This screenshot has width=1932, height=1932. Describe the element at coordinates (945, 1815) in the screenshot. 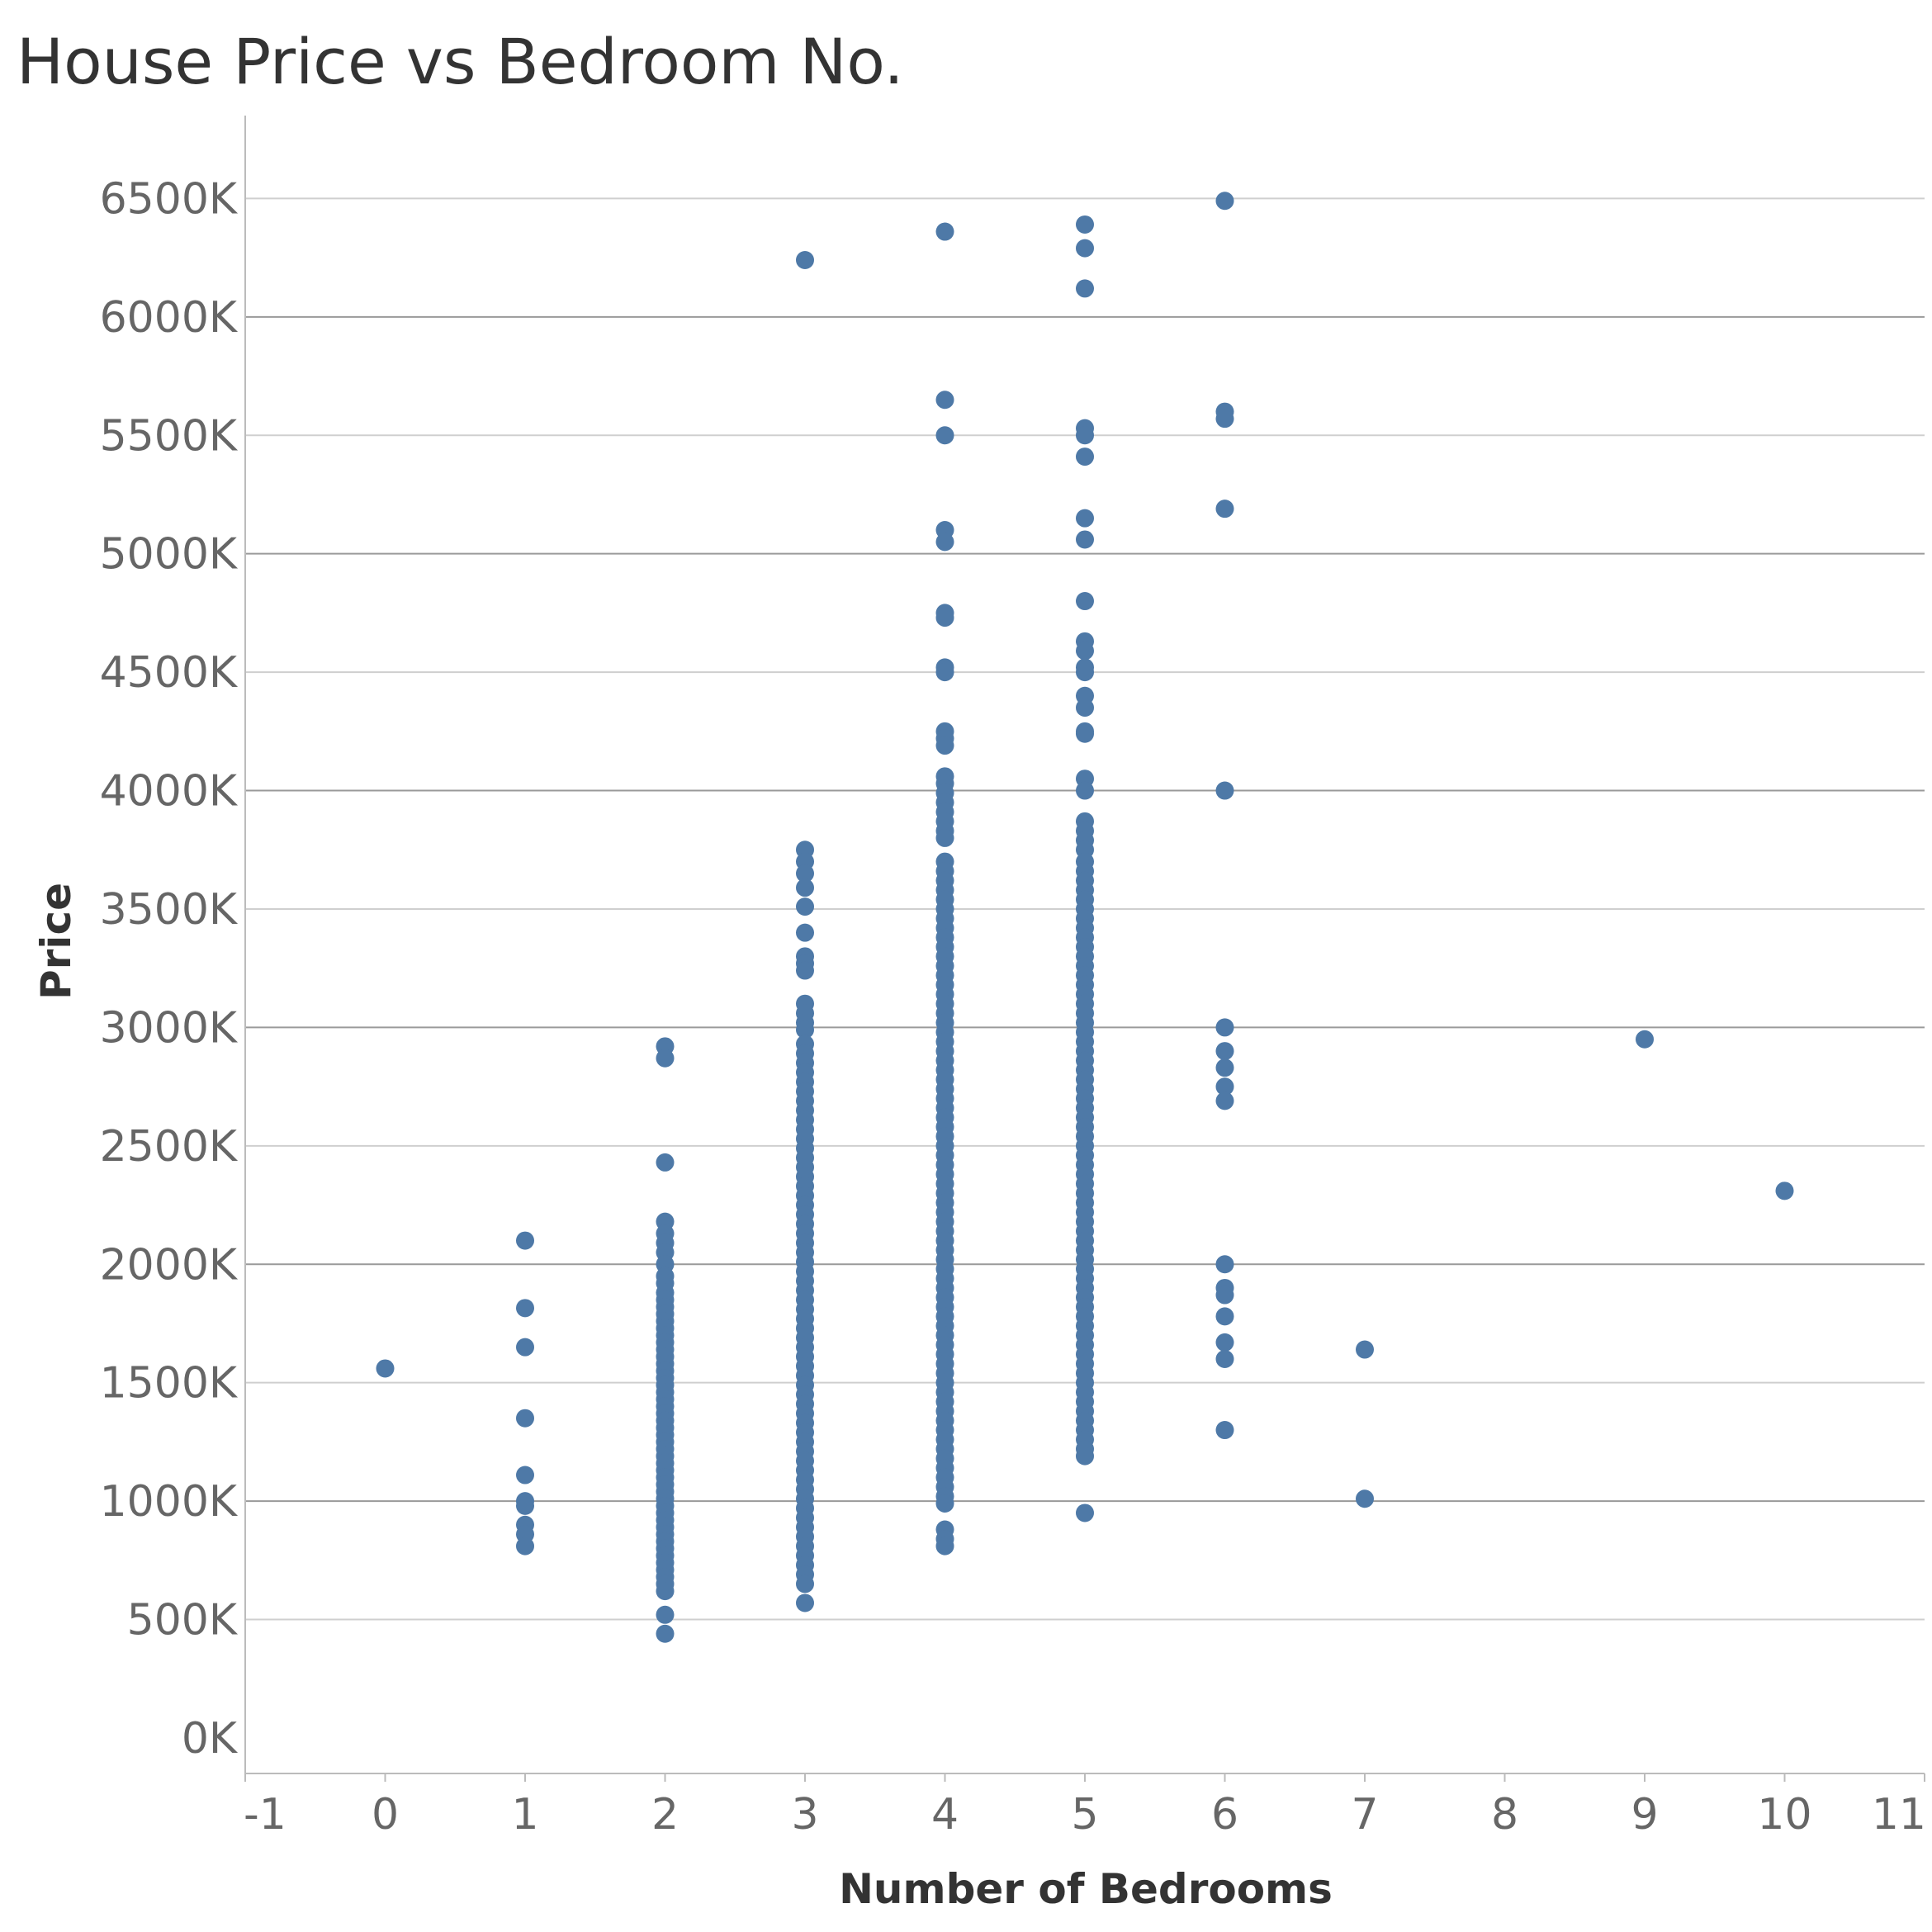

I see `x-tick-label: 4` at that location.